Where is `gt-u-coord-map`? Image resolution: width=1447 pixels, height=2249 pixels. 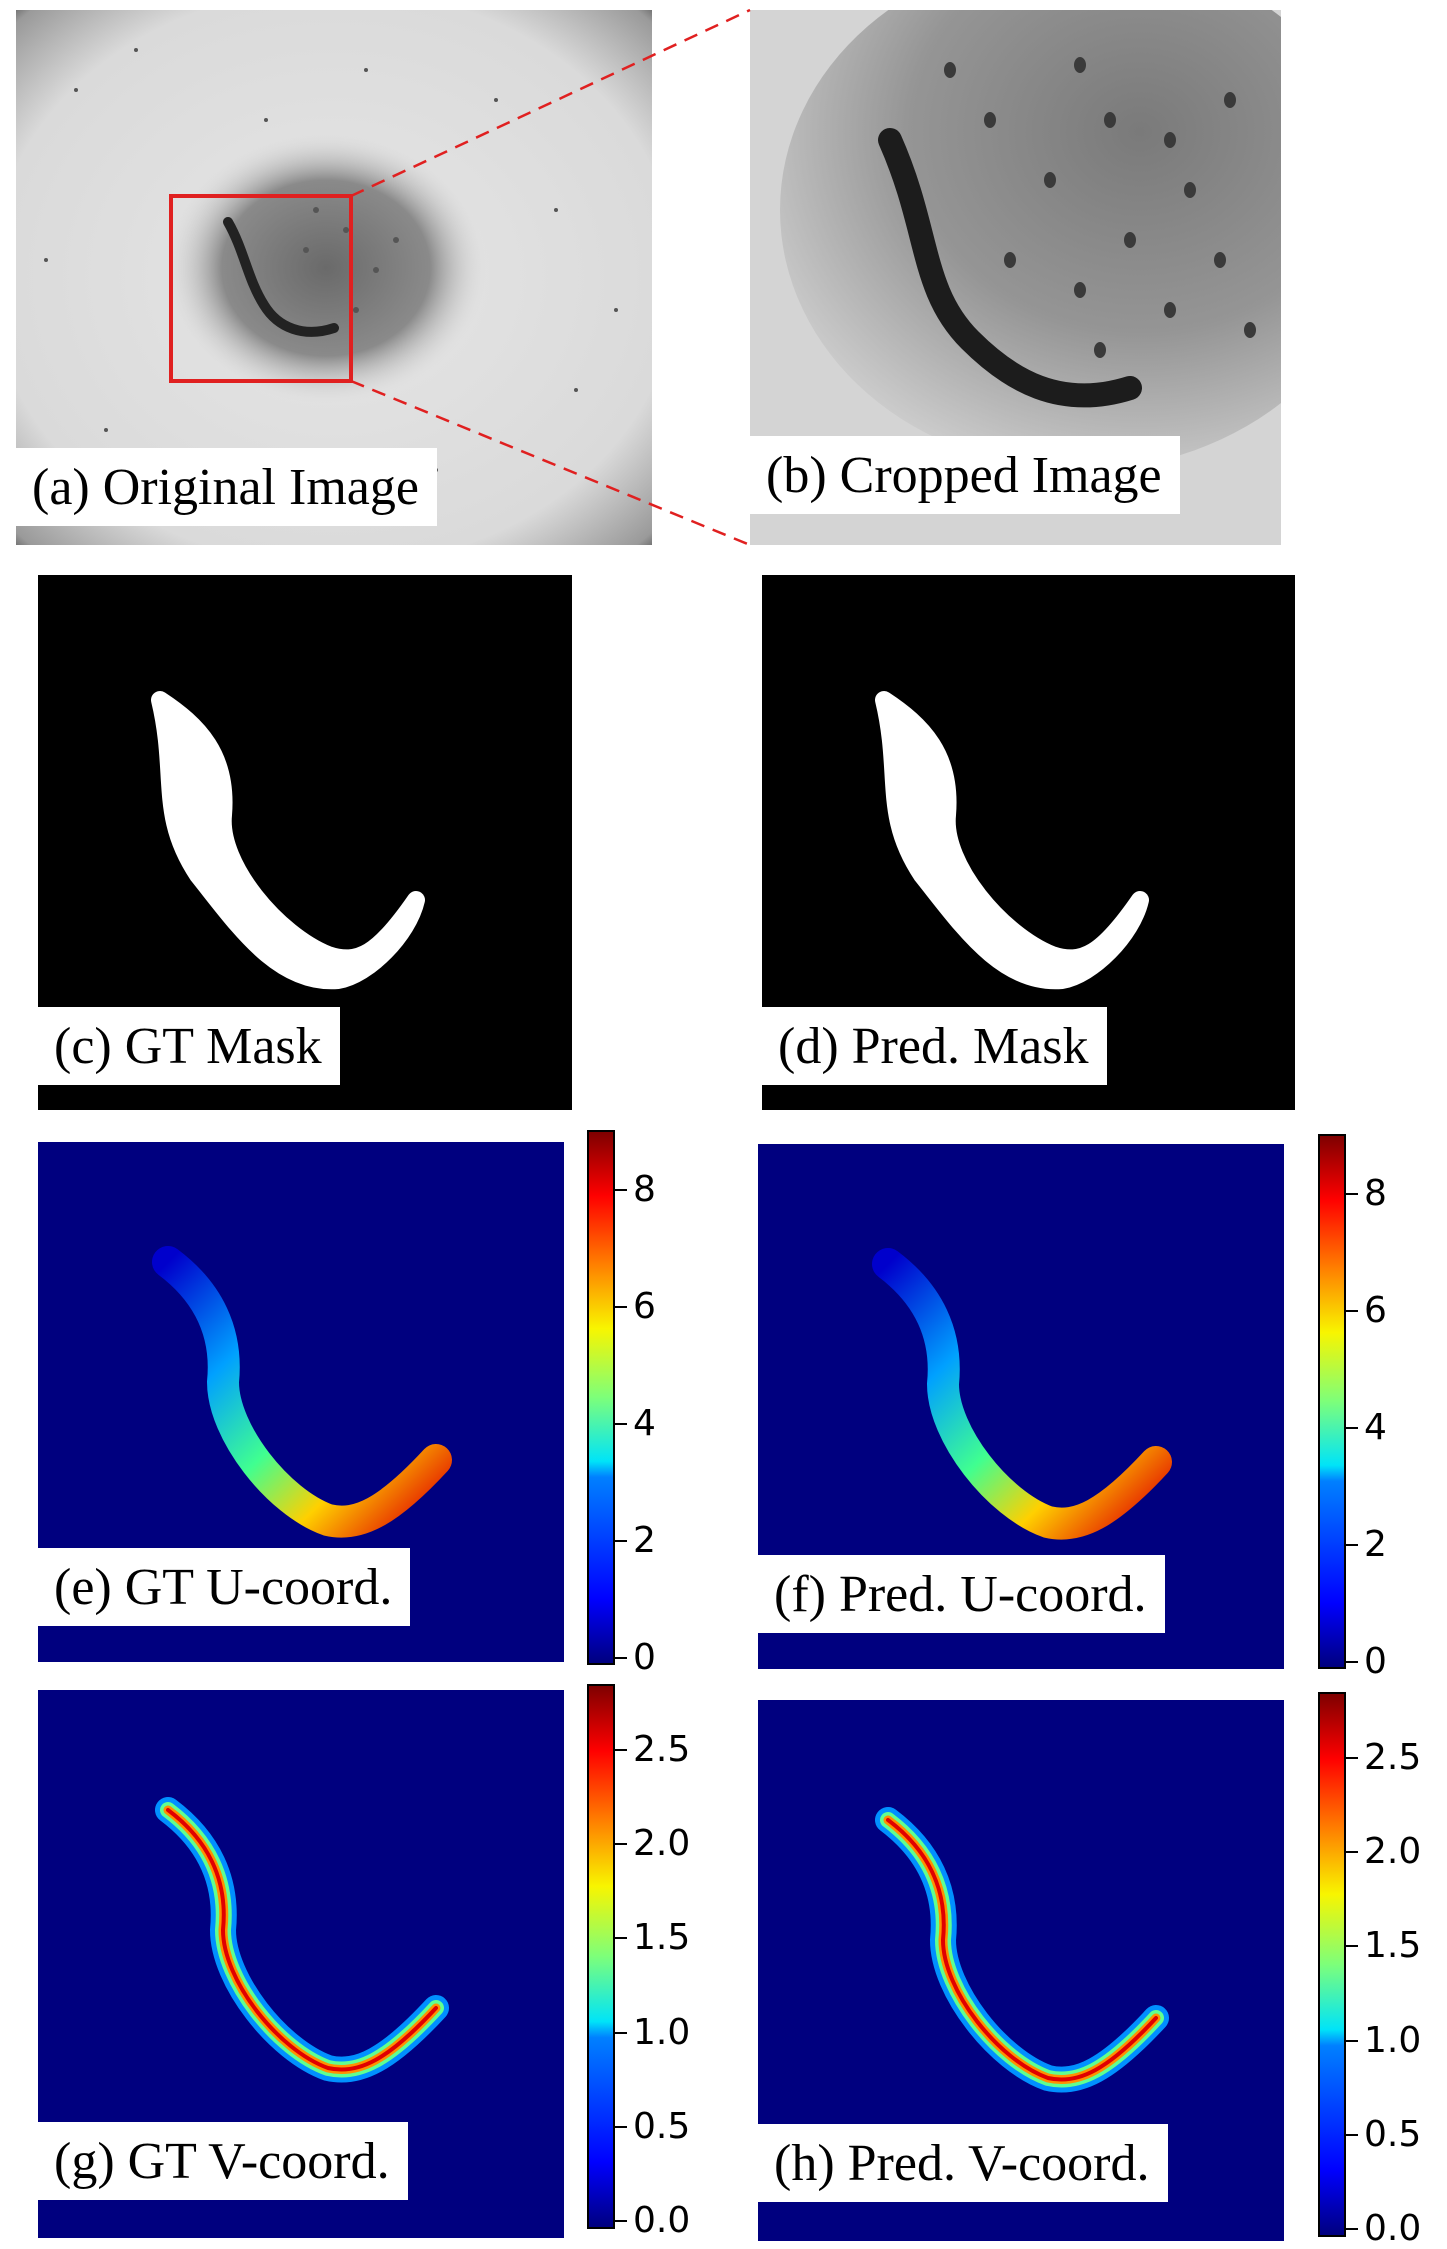 gt-u-coord-map is located at coordinates (302, 1392).